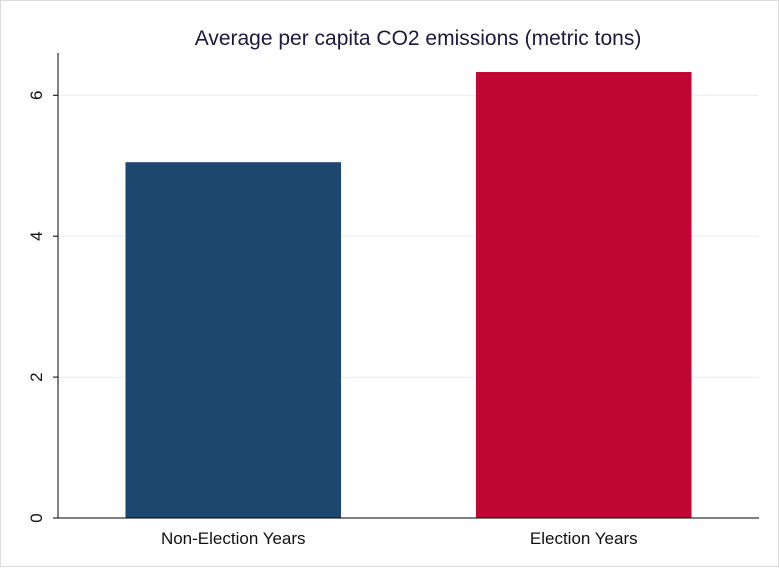  I want to click on y-tick-label: 6, so click(36, 95).